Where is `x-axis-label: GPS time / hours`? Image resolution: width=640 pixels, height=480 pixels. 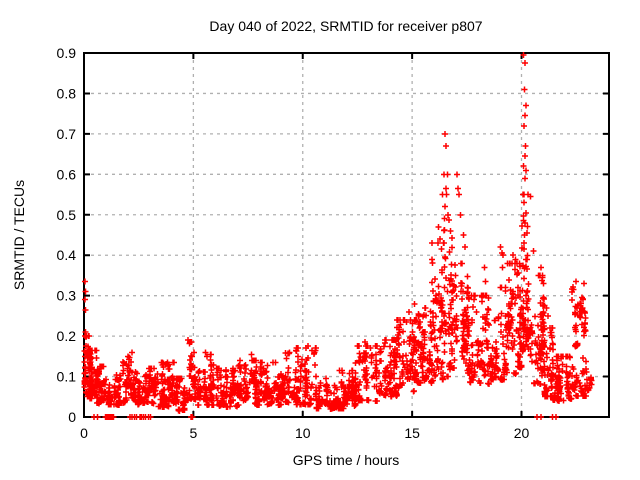 x-axis-label: GPS time / hours is located at coordinates (346, 460).